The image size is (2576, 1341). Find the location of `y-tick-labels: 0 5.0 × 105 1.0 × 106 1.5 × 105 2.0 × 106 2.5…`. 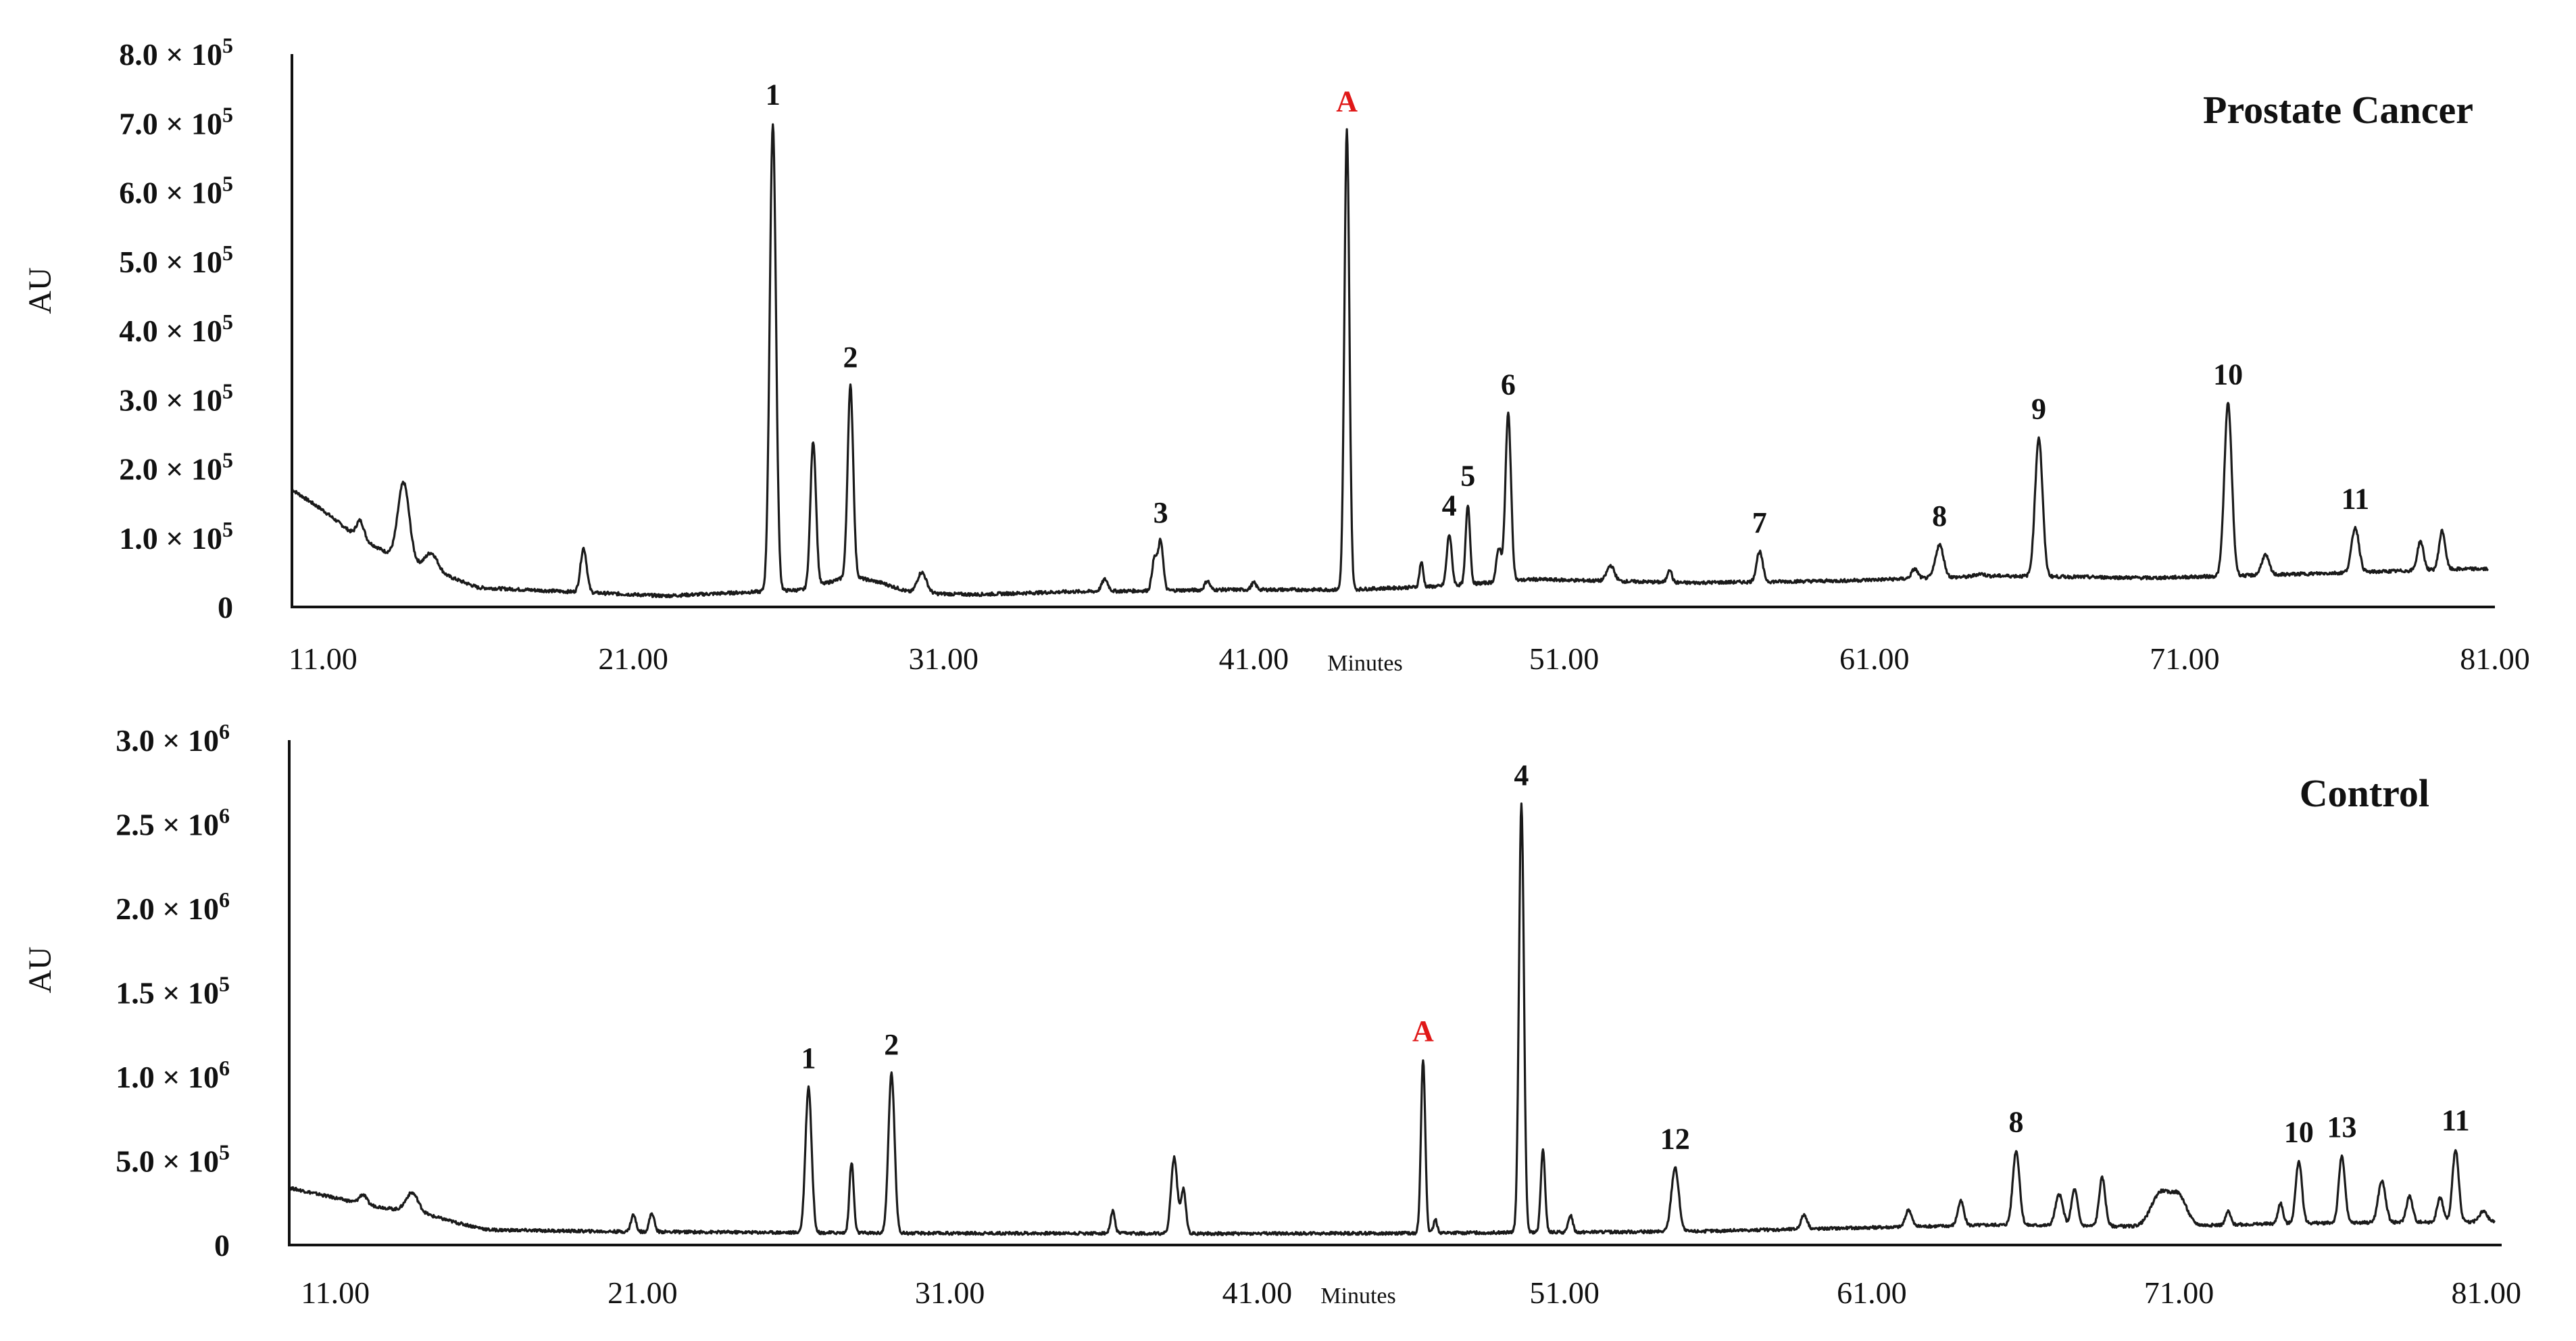

y-tick-labels: 0 5.0 × 105 1.0 × 106 1.5 × 105 2.0 × 106 2.5… is located at coordinates (173, 991).